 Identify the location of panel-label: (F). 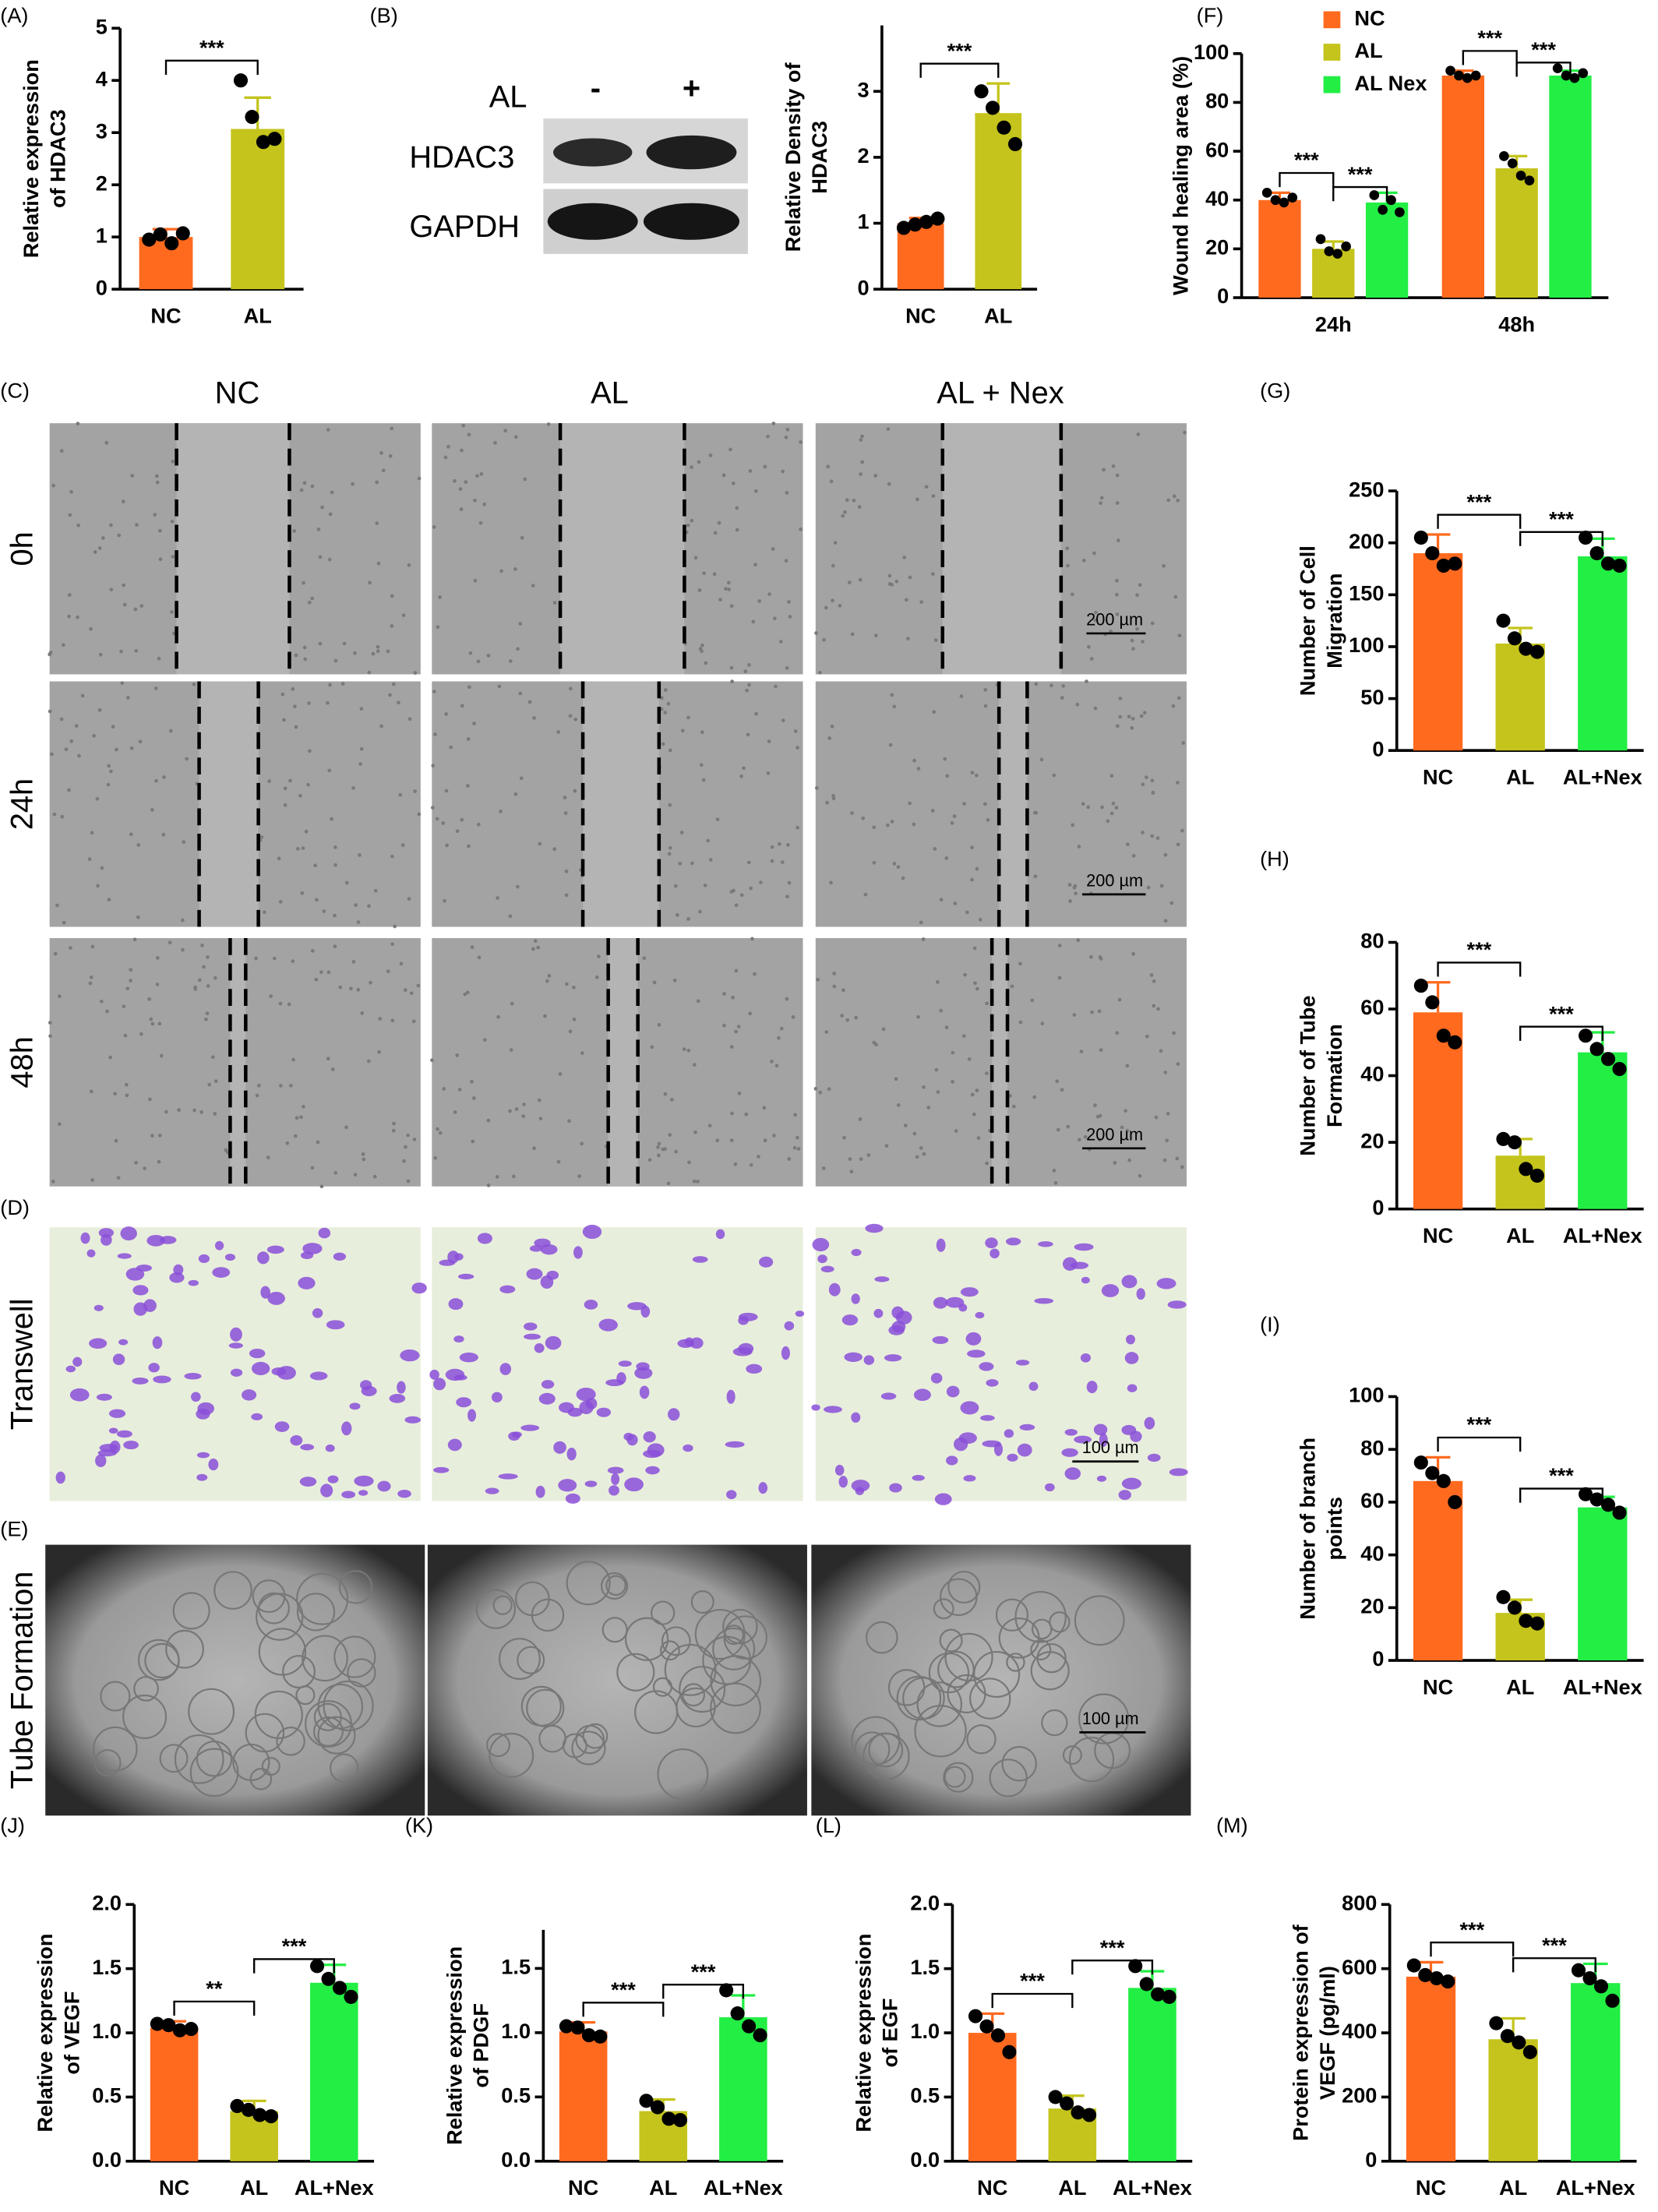
(1210, 15).